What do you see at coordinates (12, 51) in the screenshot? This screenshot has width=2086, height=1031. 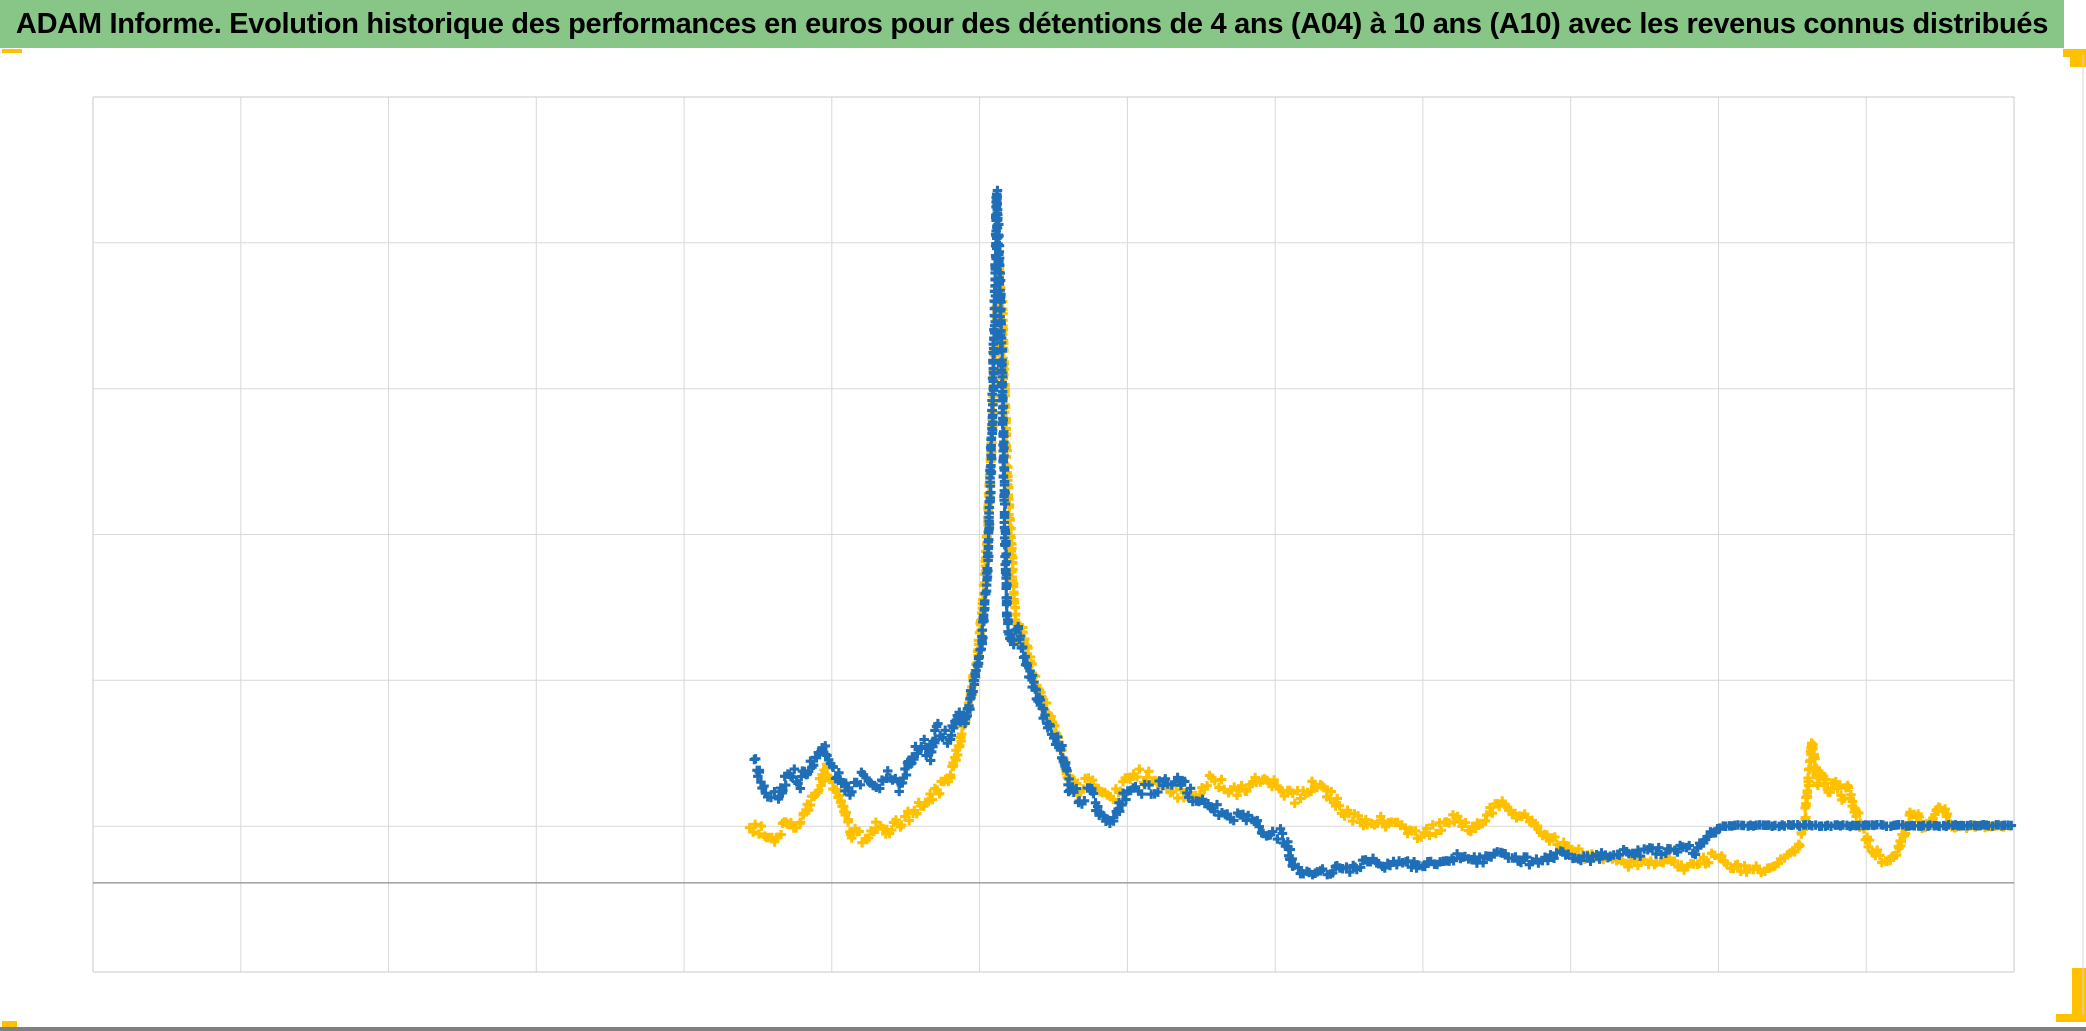 I see `corner-accent-top-left` at bounding box center [12, 51].